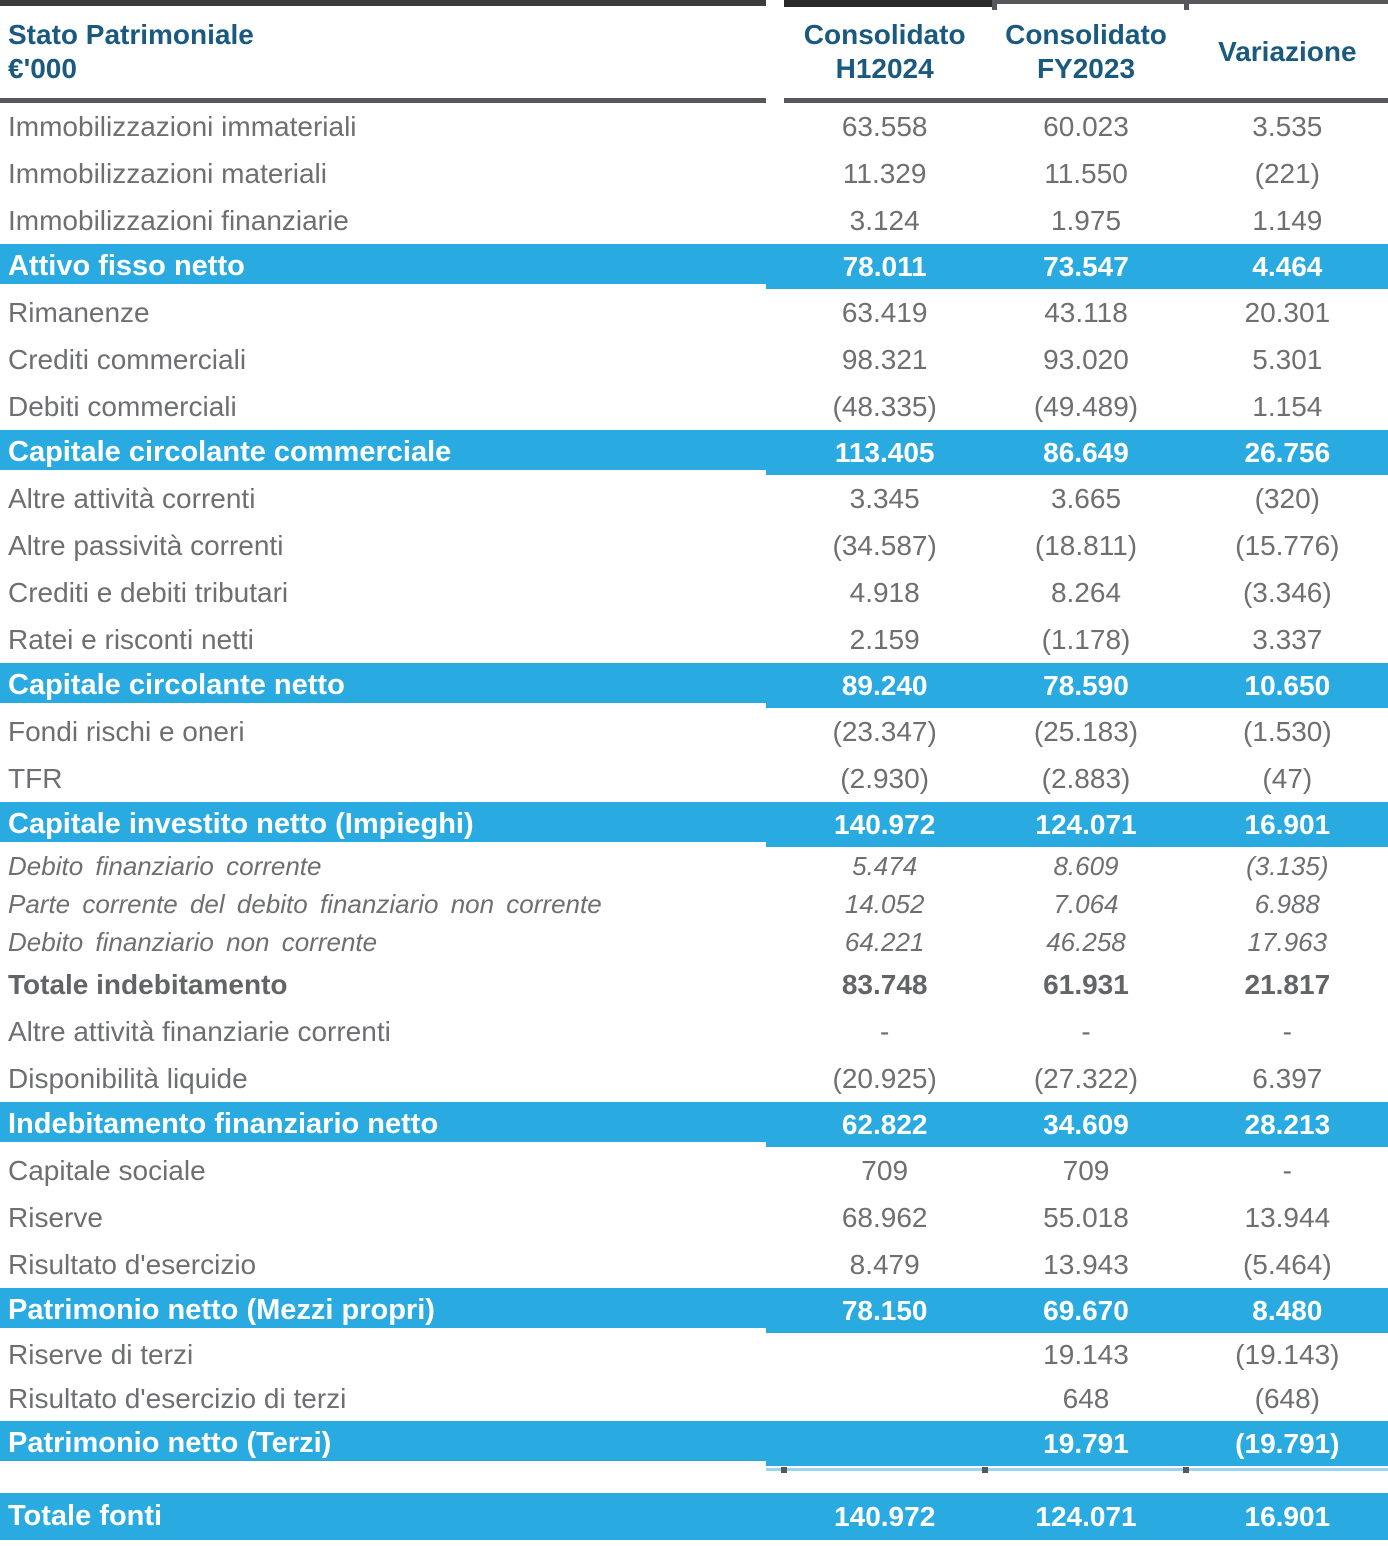  Describe the element at coordinates (884, 1310) in the screenshot. I see `row-value: 78.150` at that location.